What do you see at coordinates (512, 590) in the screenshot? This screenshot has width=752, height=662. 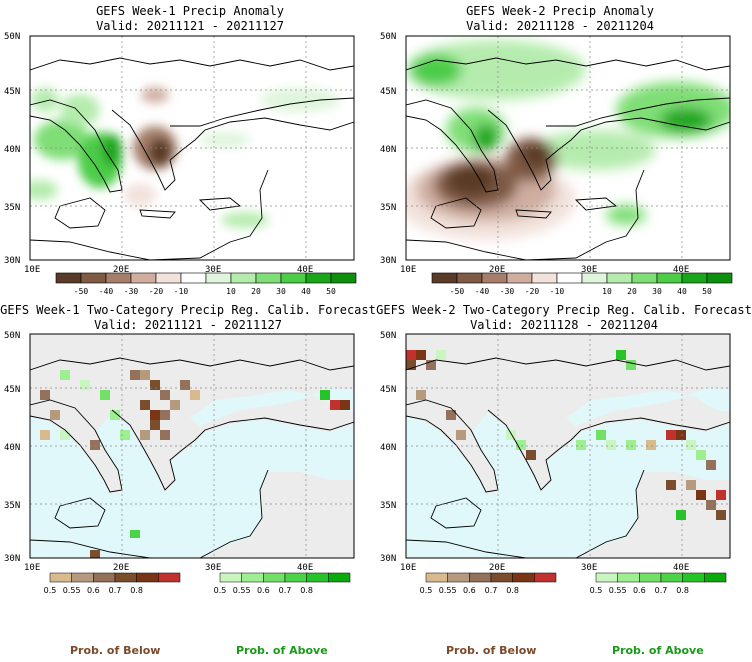 I see `pb2-label-4: 0.8` at bounding box center [512, 590].